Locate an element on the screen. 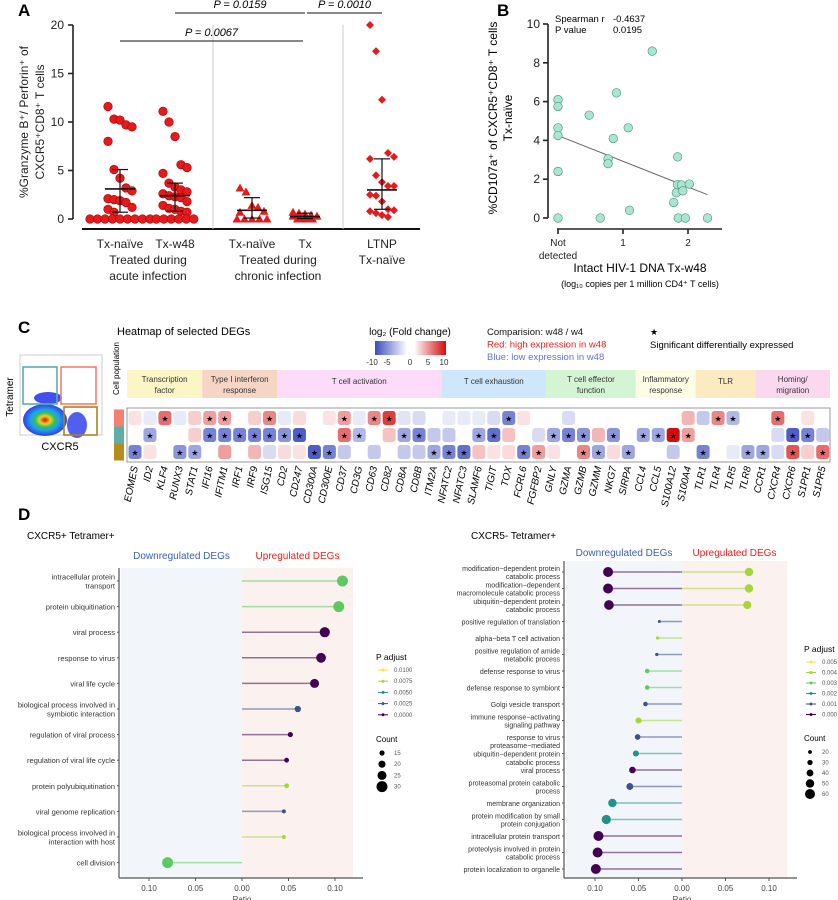  d-term-label: defense response to virus is located at coordinates (520, 672).